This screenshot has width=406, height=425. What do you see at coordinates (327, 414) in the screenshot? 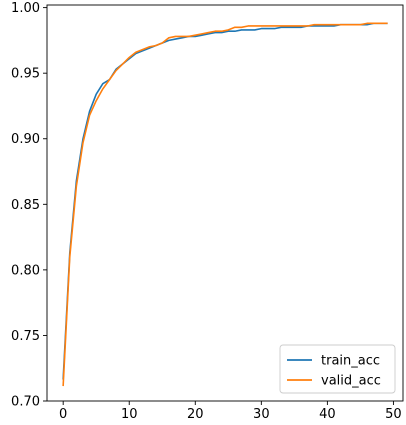
I see `x-tick-label: 40` at bounding box center [327, 414].